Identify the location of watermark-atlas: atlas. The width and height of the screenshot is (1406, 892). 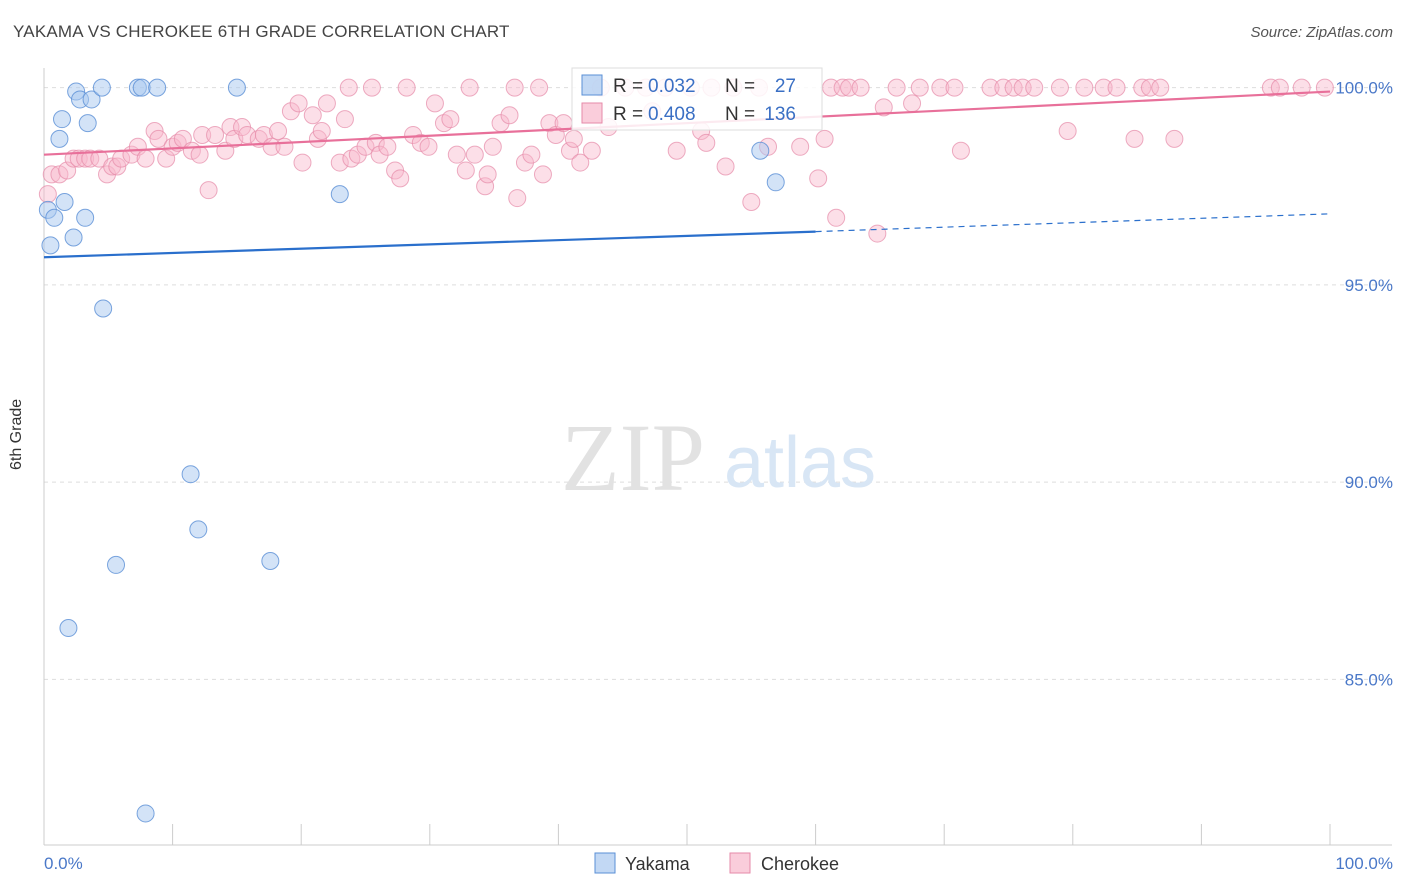
(800, 463).